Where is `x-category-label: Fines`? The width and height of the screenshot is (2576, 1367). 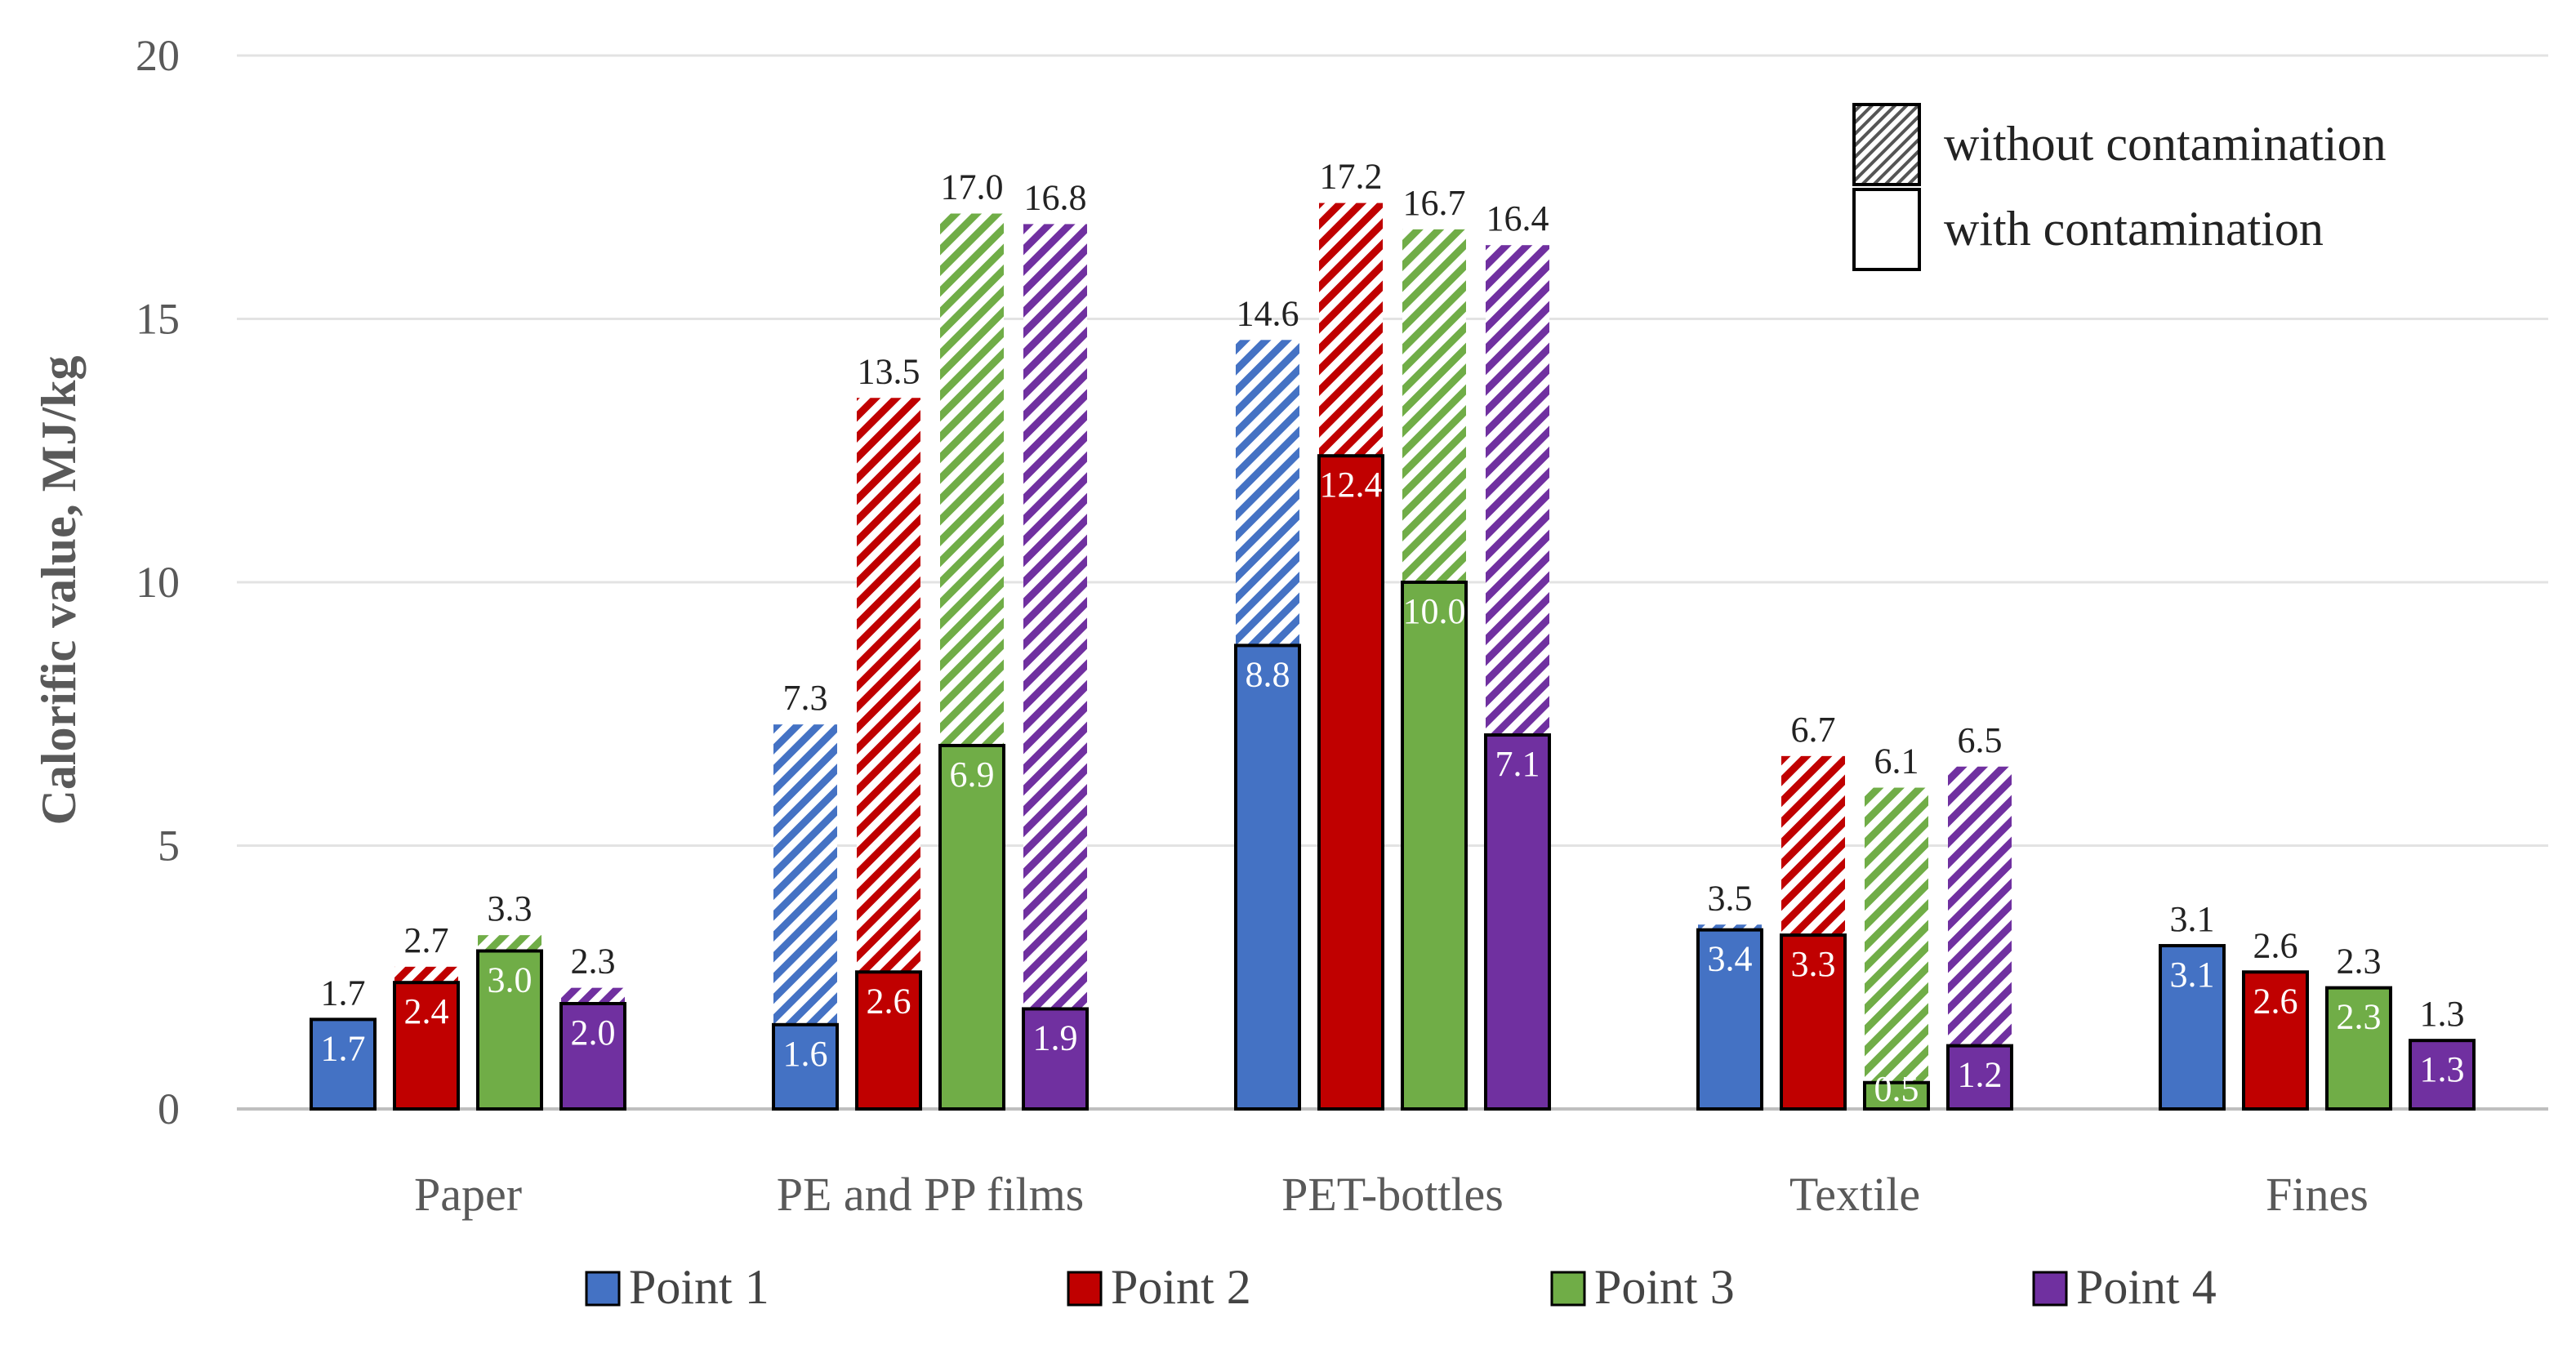
x-category-label: Fines is located at coordinates (2317, 1195).